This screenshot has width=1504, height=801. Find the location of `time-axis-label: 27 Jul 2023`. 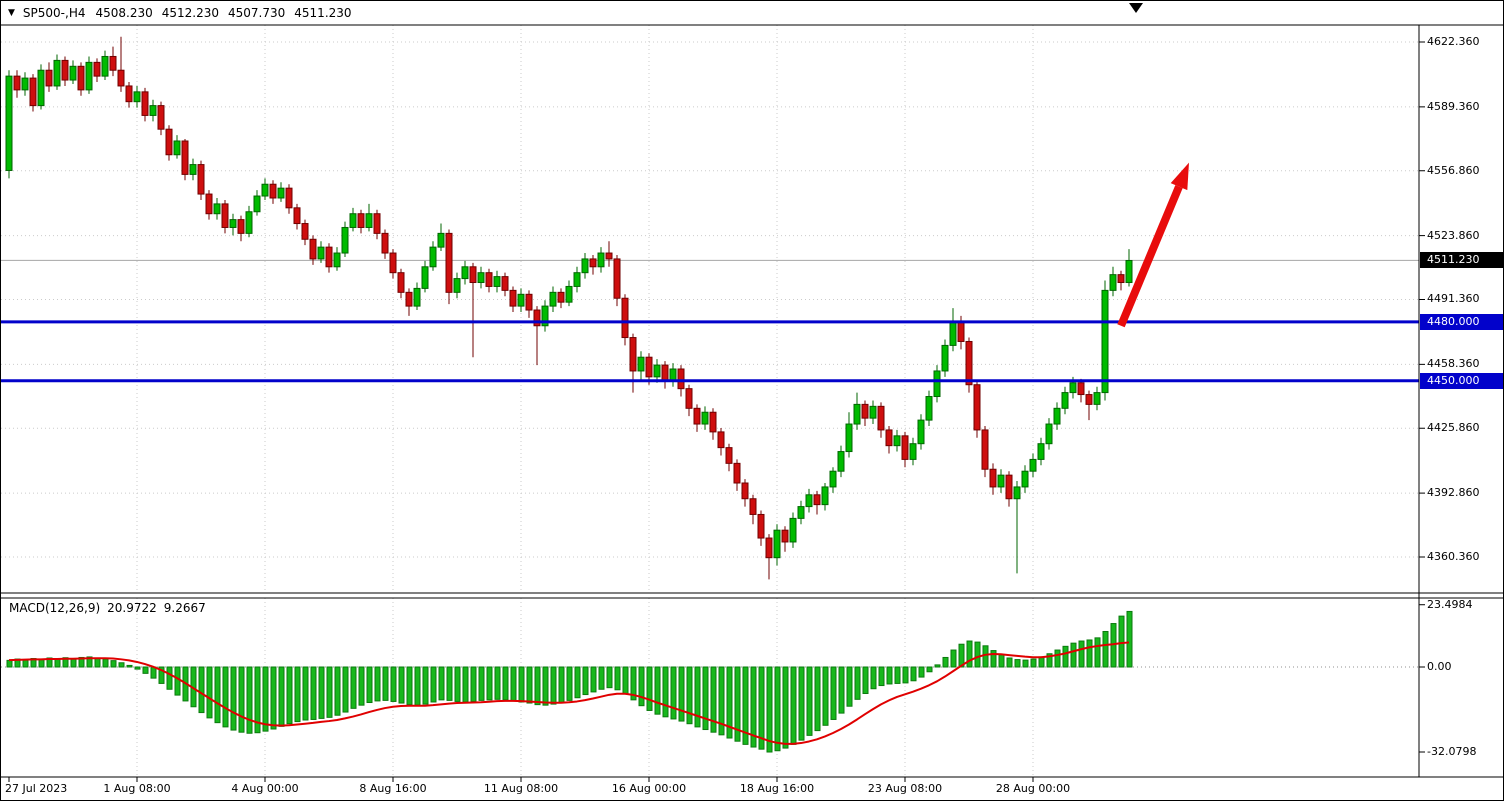

time-axis-label: 27 Jul 2023 is located at coordinates (36, 788).